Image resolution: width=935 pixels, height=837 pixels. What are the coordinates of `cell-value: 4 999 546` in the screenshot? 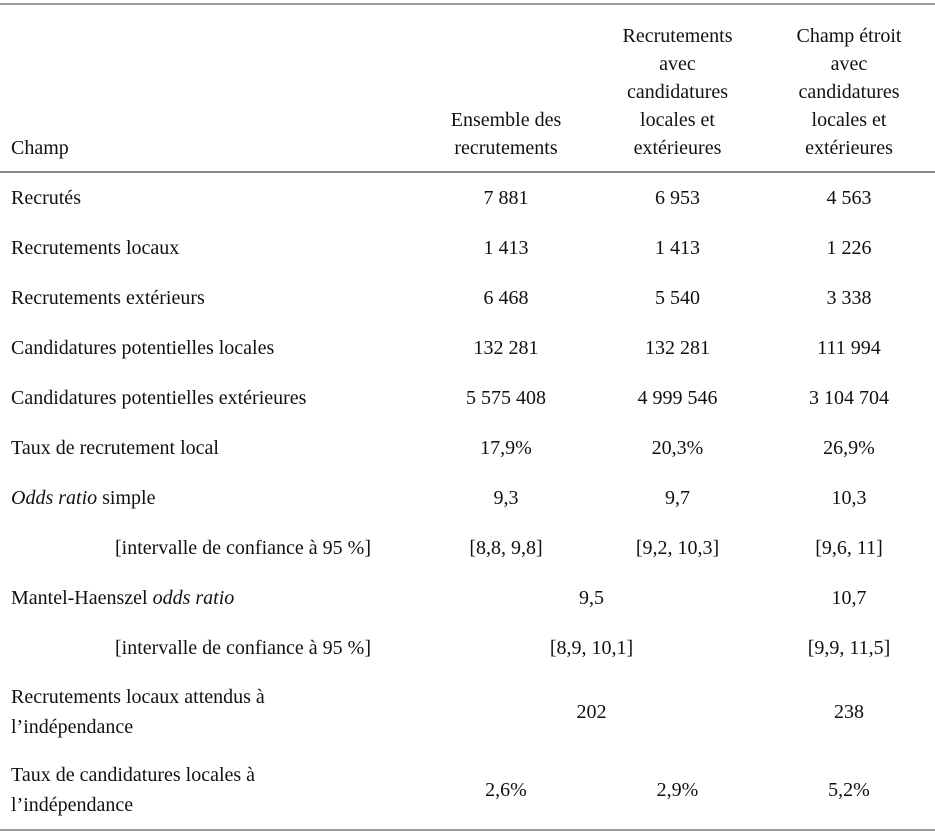 It's located at (677, 397).